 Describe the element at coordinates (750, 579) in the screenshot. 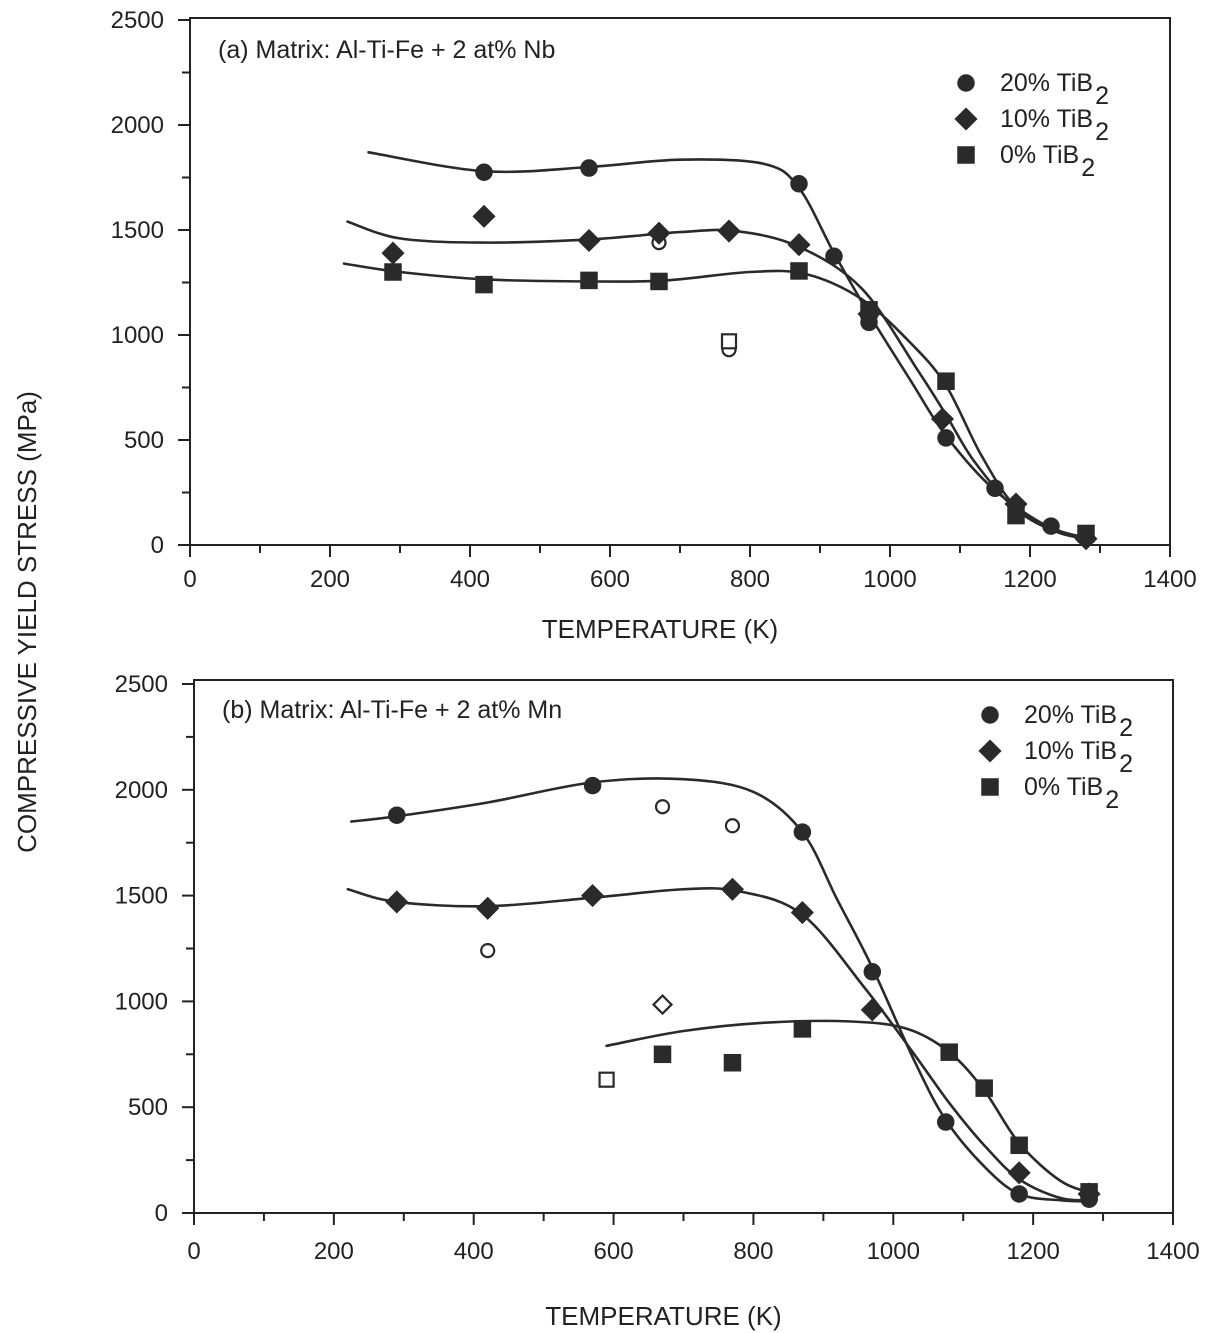

I see `x-tick-label: 800` at that location.